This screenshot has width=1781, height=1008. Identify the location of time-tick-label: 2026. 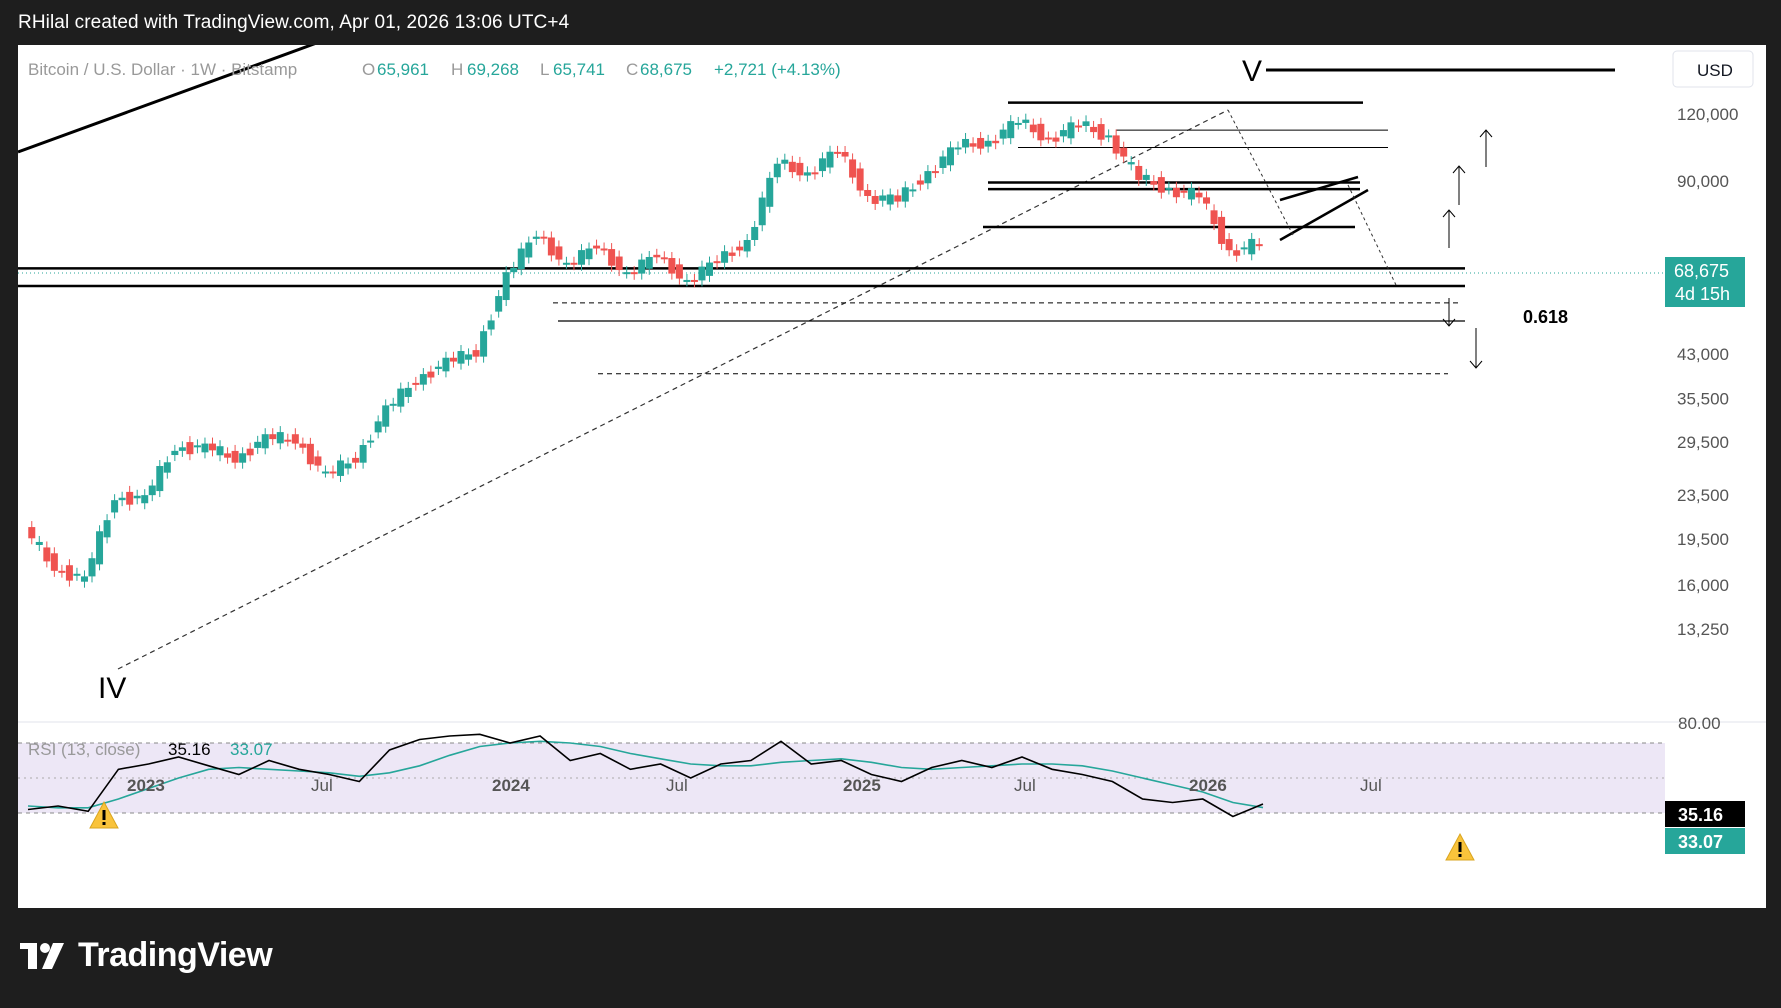
(1208, 785).